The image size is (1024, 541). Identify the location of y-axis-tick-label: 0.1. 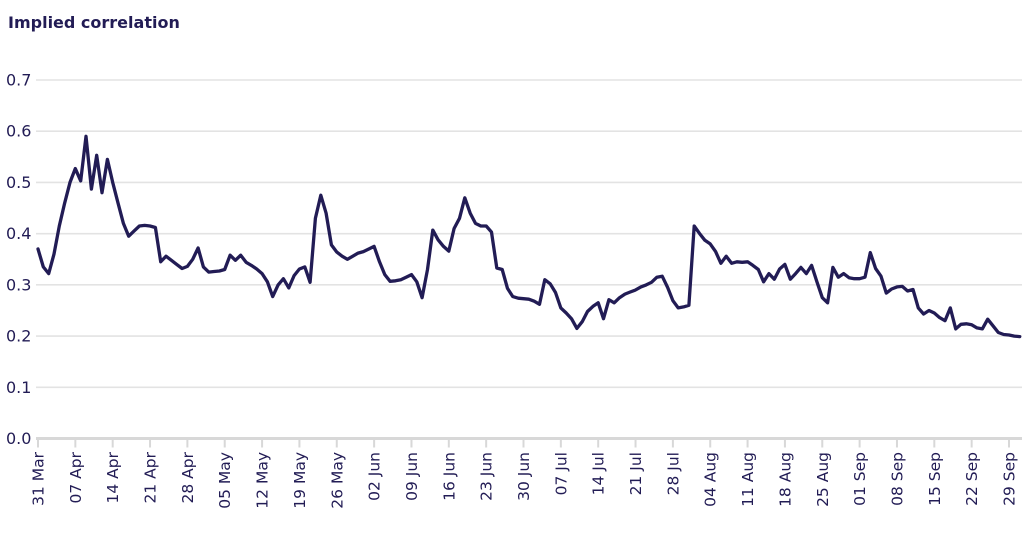
(18, 387).